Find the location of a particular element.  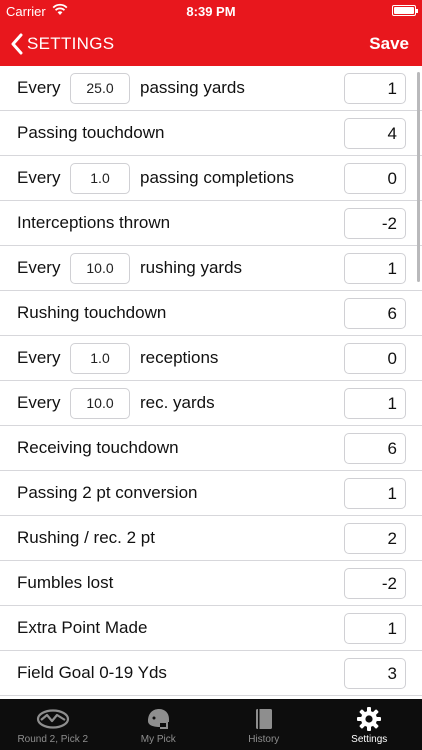

tab-round-2-pick-2: Round 2, Pick 2 is located at coordinates (53, 724).